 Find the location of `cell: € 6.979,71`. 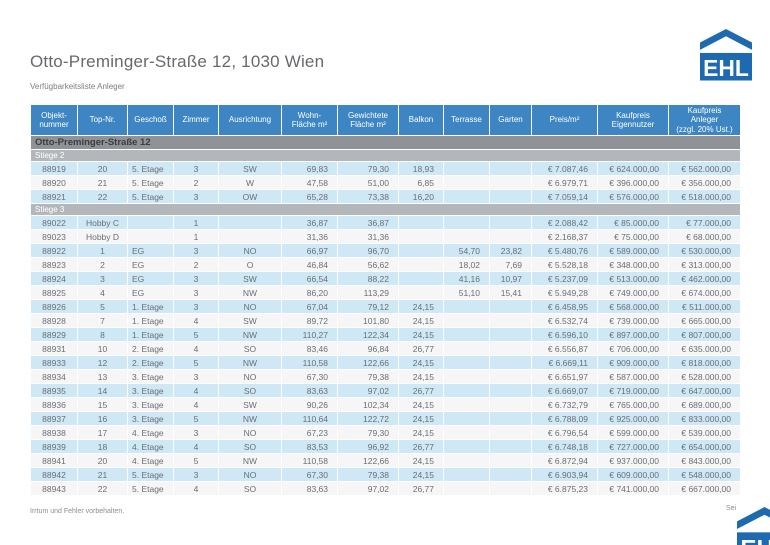

cell: € 6.979,71 is located at coordinates (564, 182).